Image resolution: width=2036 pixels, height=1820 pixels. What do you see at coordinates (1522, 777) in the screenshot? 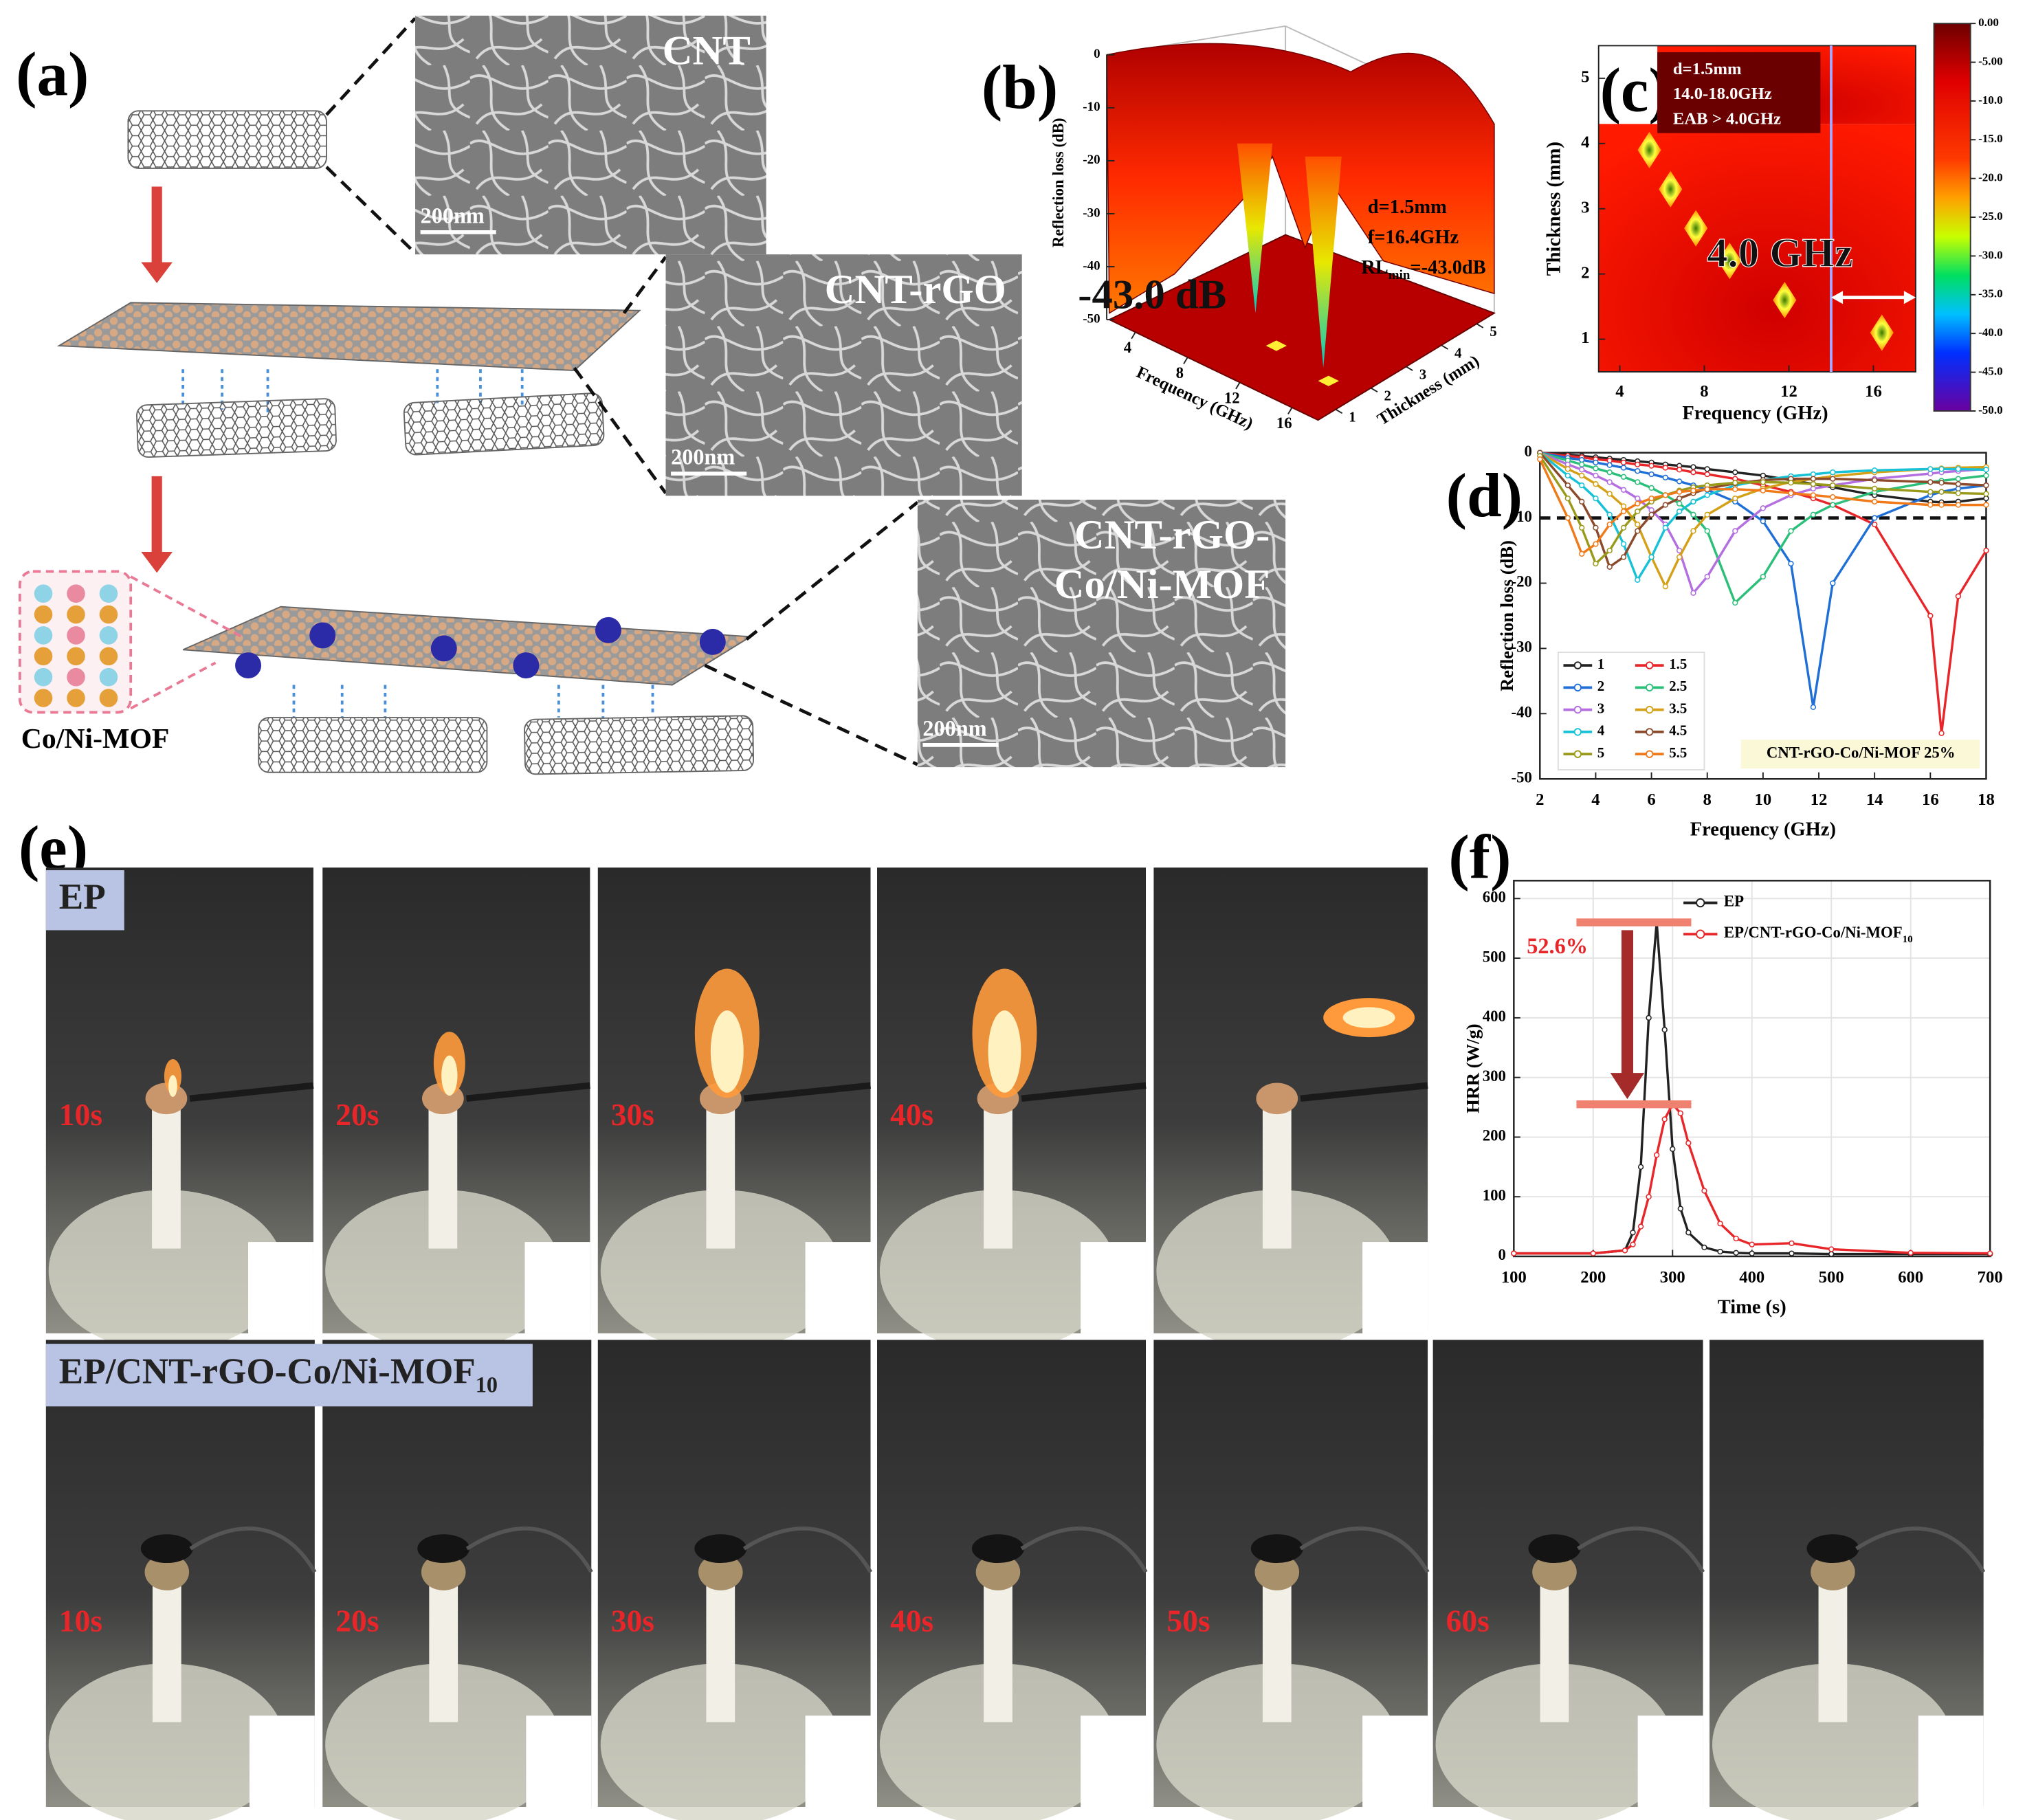
I see `y-tick-label: -50` at bounding box center [1522, 777].